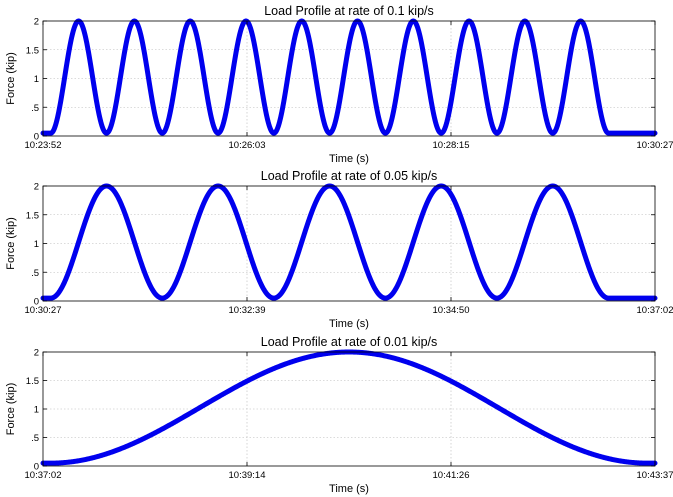 The width and height of the screenshot is (673, 497). I want to click on x-tick-label: 10:28:15, so click(451, 145).